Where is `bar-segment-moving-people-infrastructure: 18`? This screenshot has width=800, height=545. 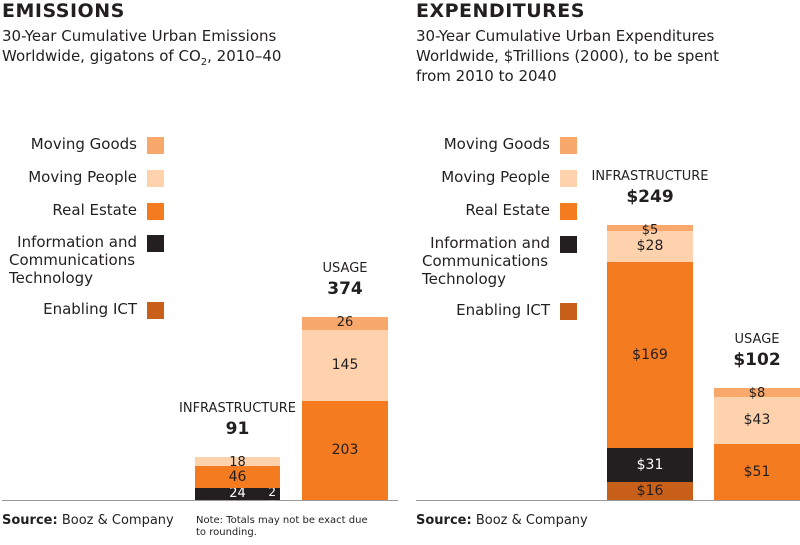
bar-segment-moving-people-infrastructure: 18 is located at coordinates (237, 462).